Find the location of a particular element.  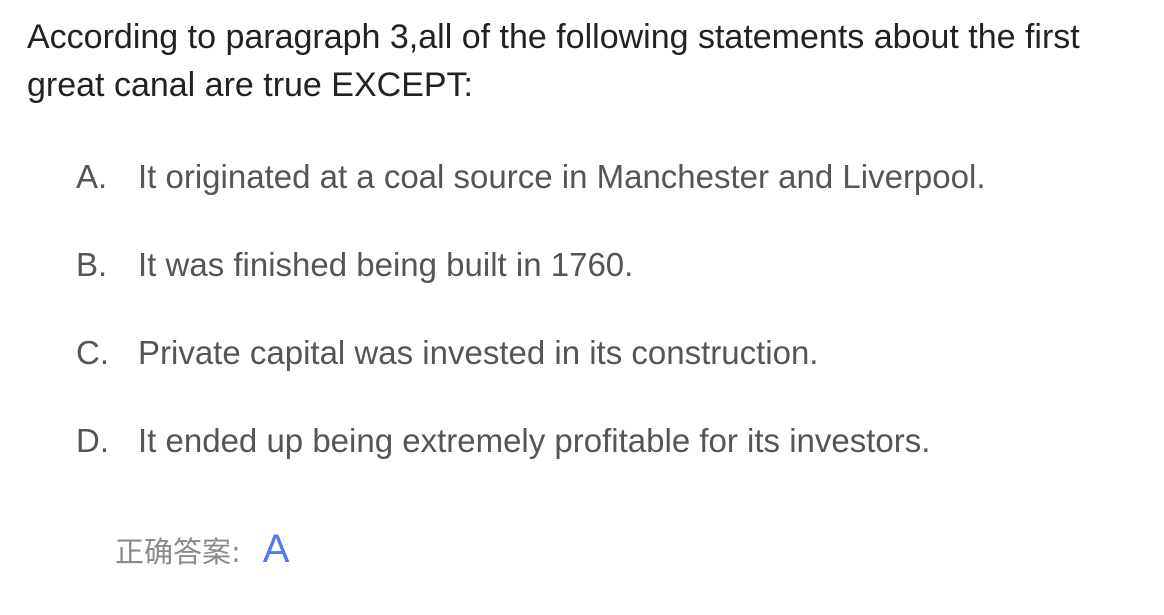

option-letter: B. is located at coordinates (92, 264).